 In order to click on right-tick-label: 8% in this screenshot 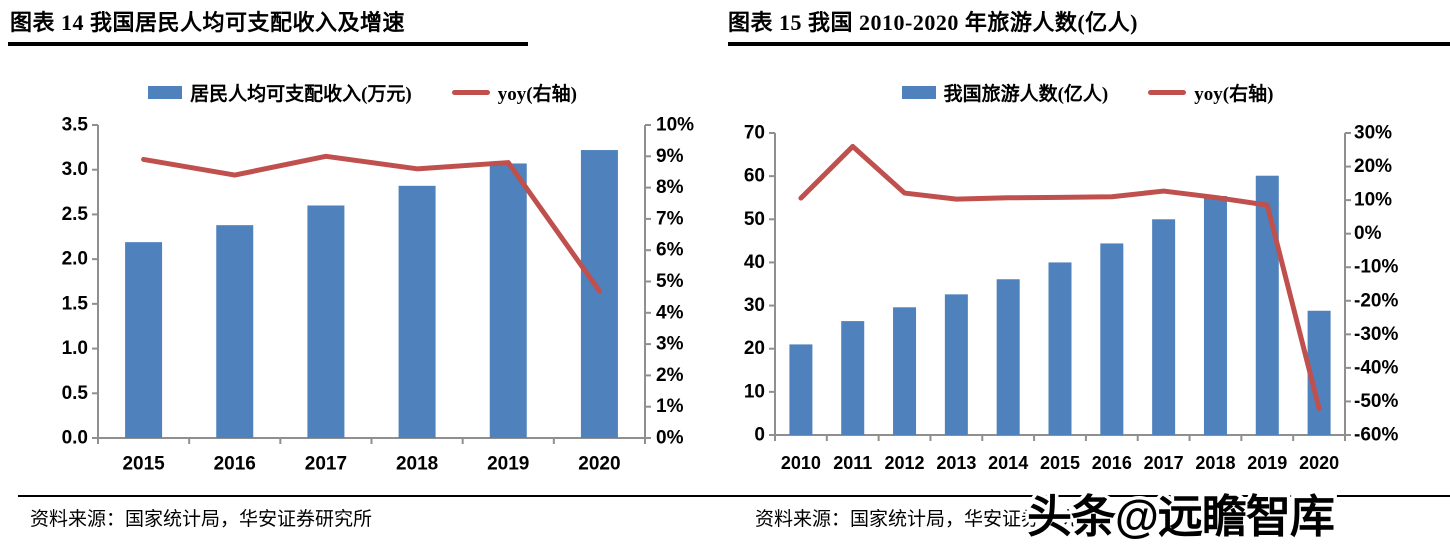, I will do `click(670, 187)`.